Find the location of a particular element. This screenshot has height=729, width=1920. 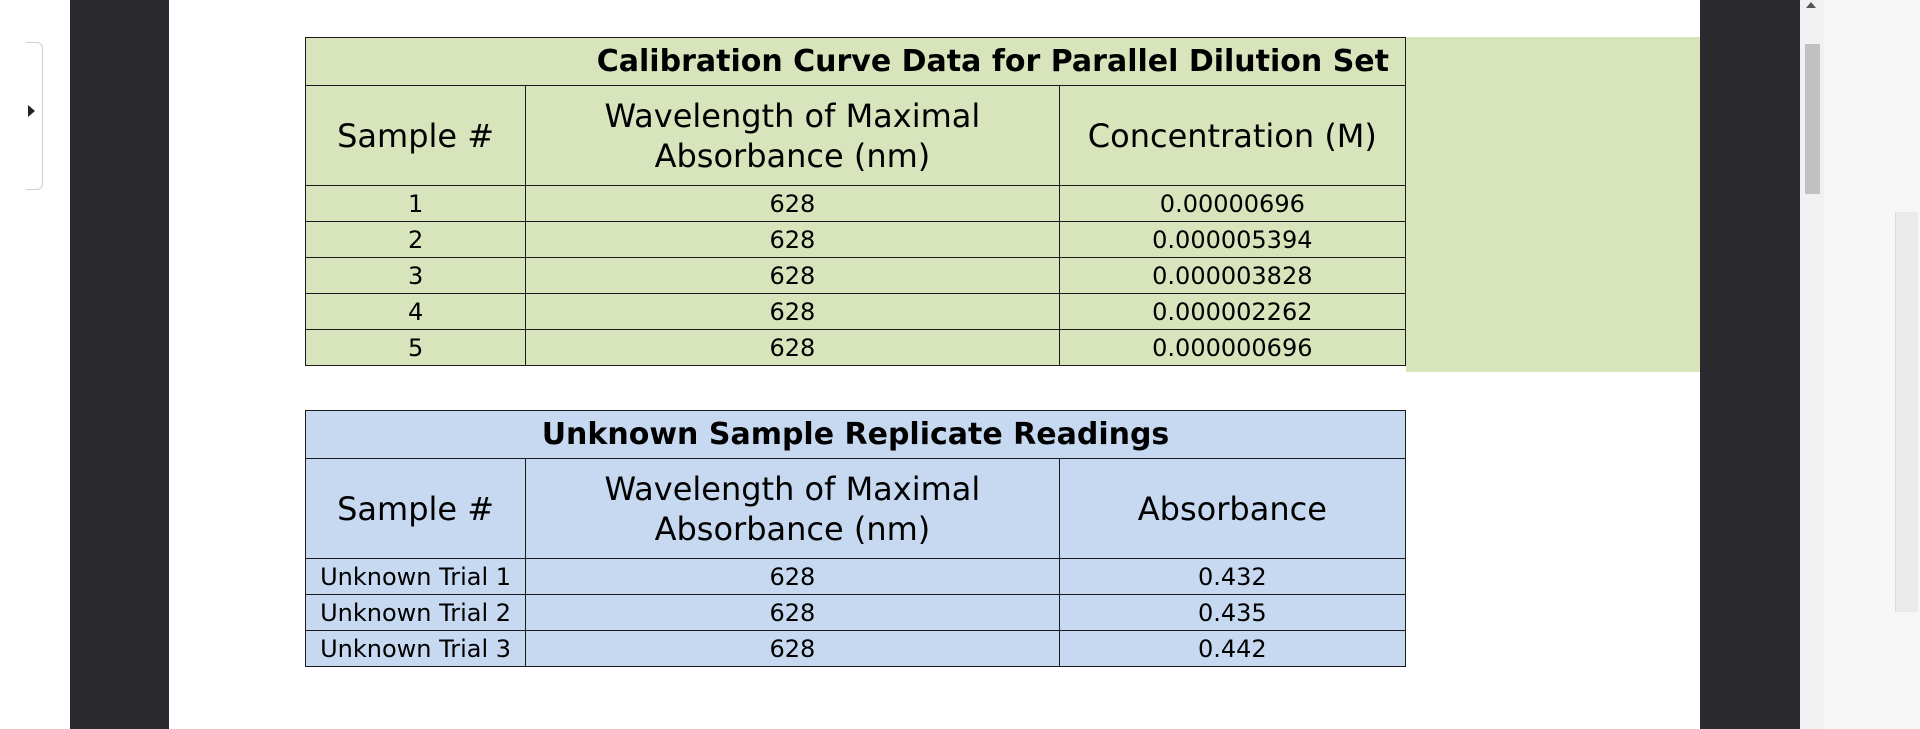

cell-sample: 5 is located at coordinates (415, 347).